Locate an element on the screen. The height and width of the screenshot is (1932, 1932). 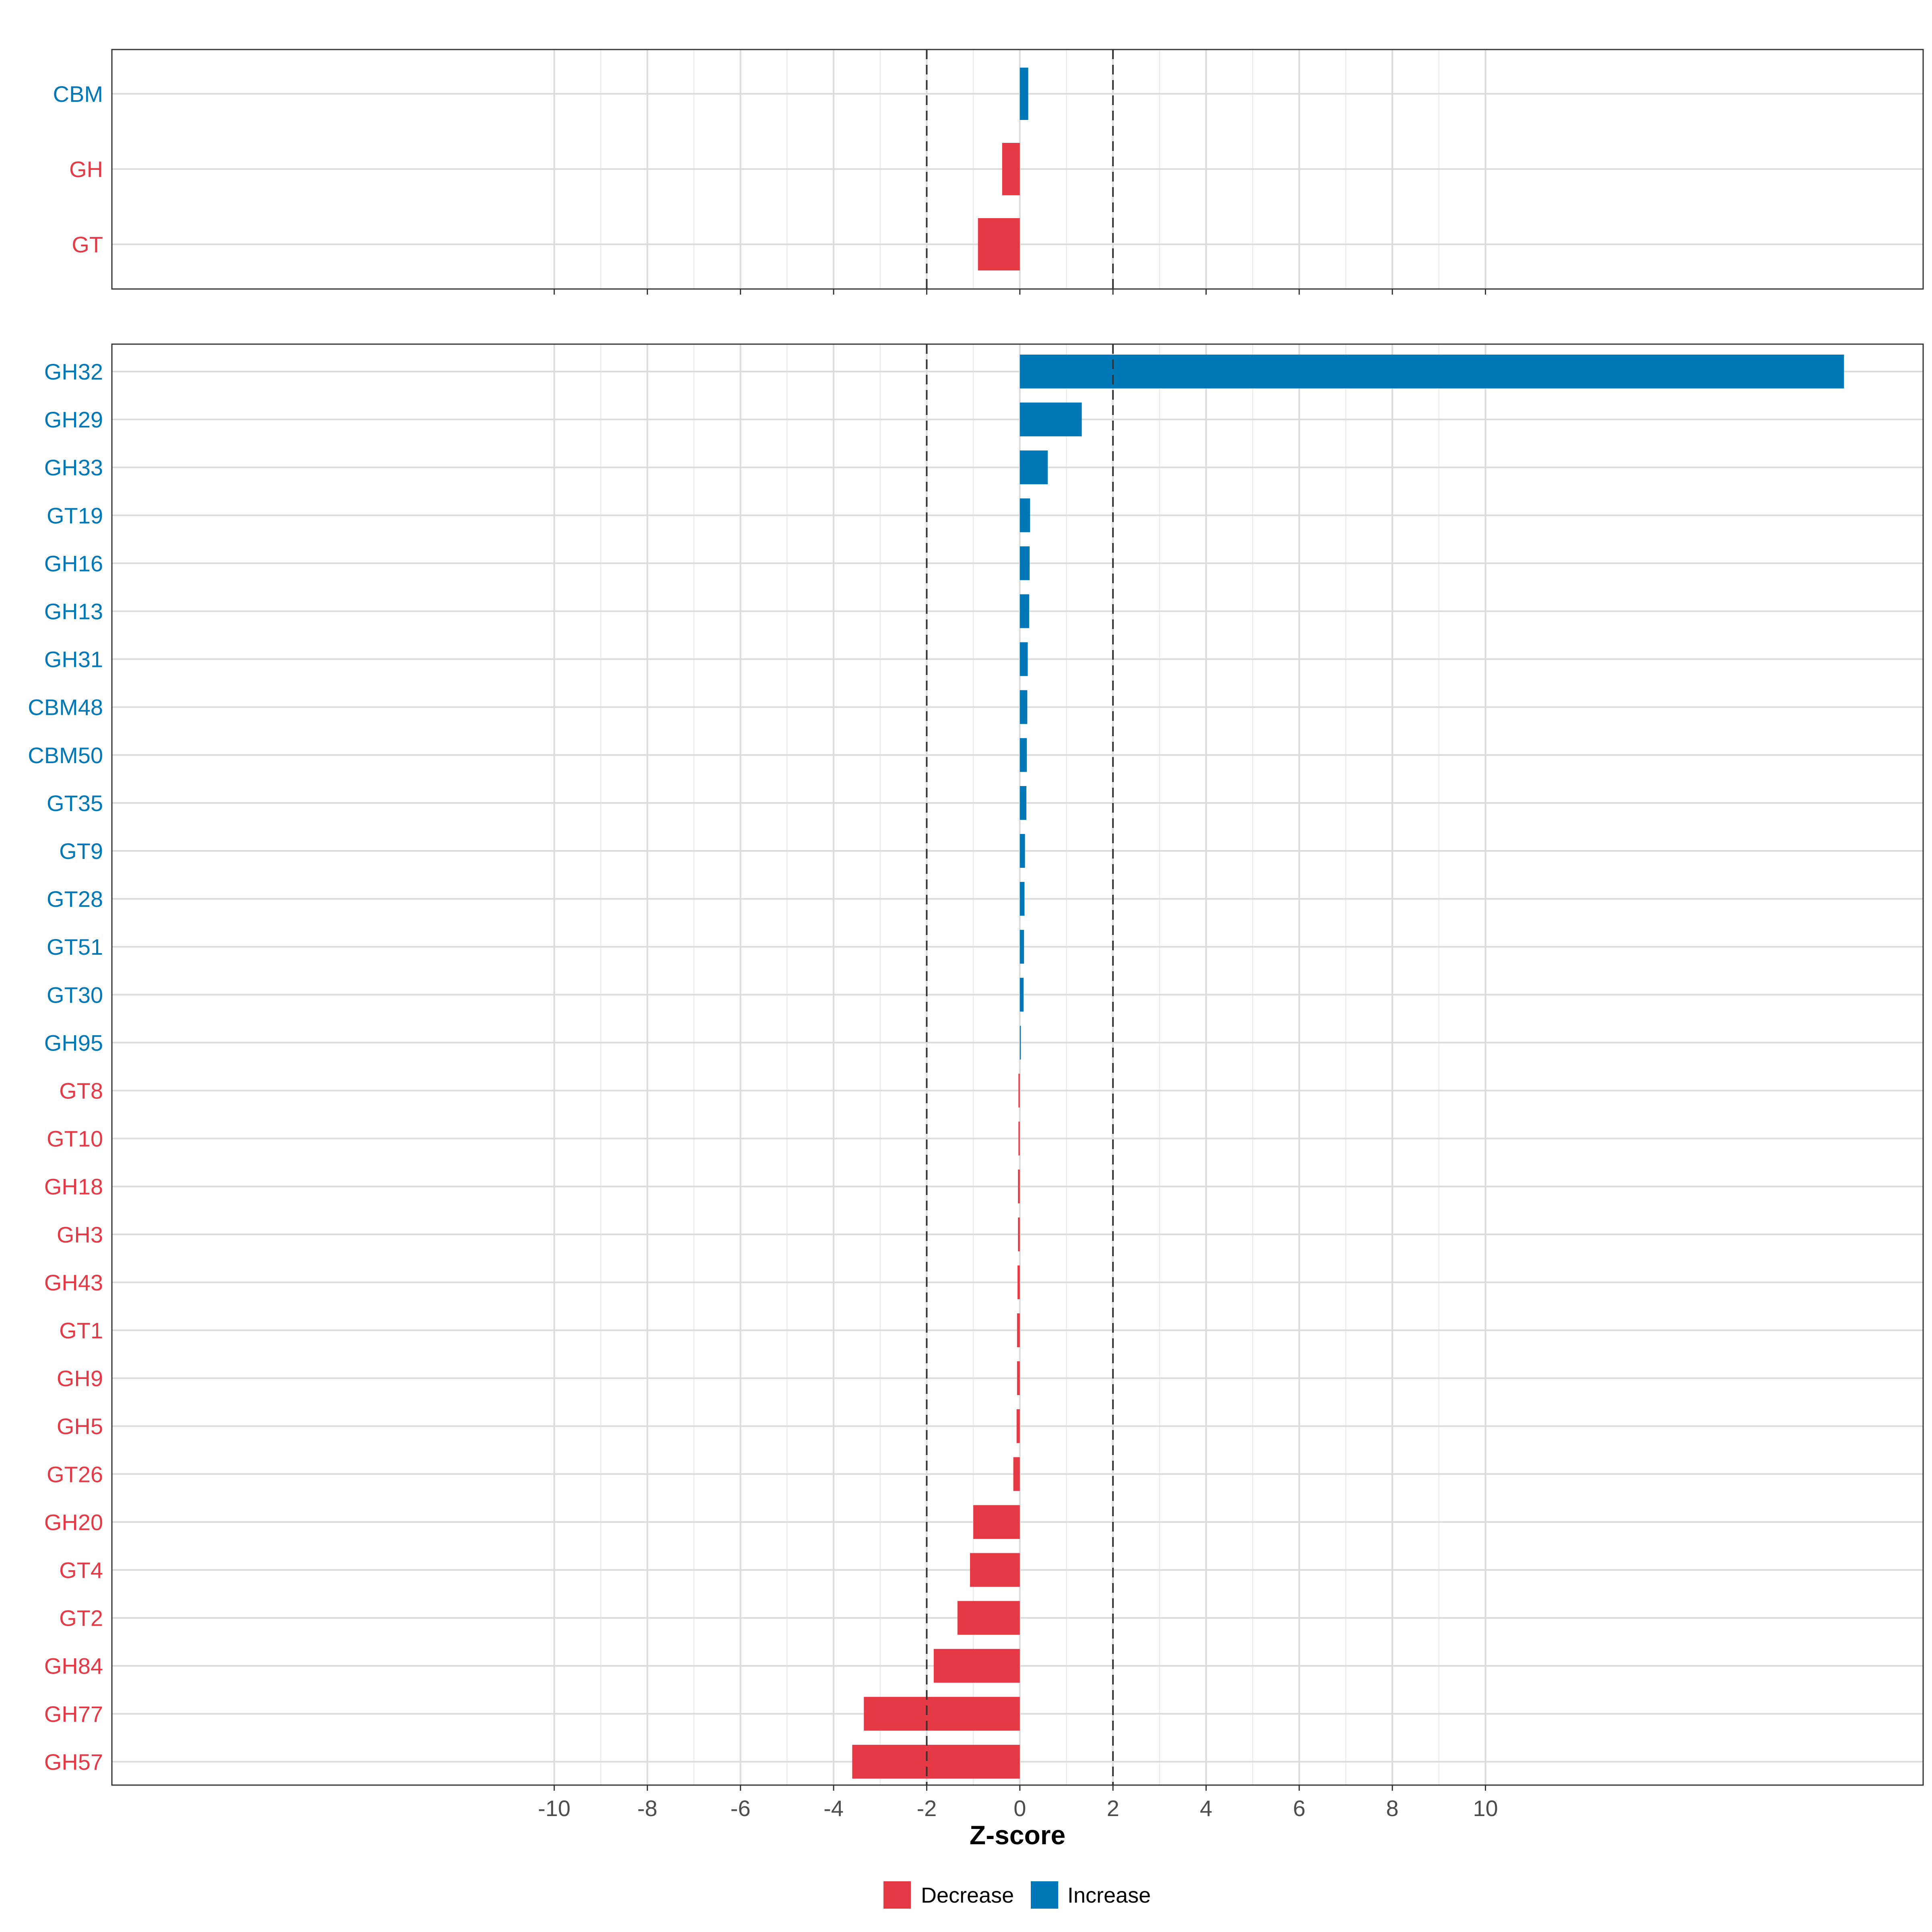
bar-cbm is located at coordinates (1024, 94).